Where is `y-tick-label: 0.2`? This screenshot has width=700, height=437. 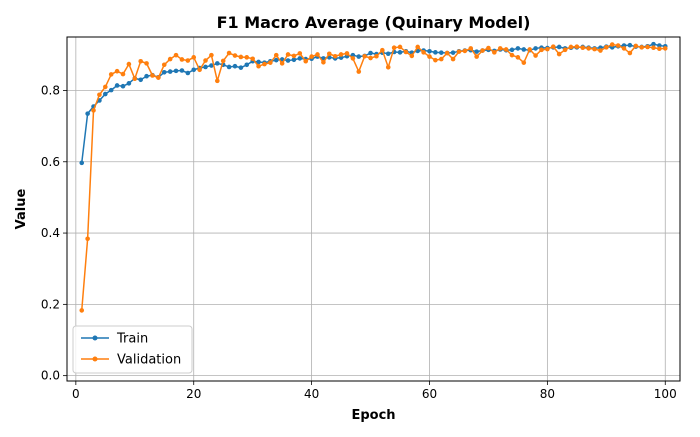
y-tick-label: 0.2 is located at coordinates (50, 304).